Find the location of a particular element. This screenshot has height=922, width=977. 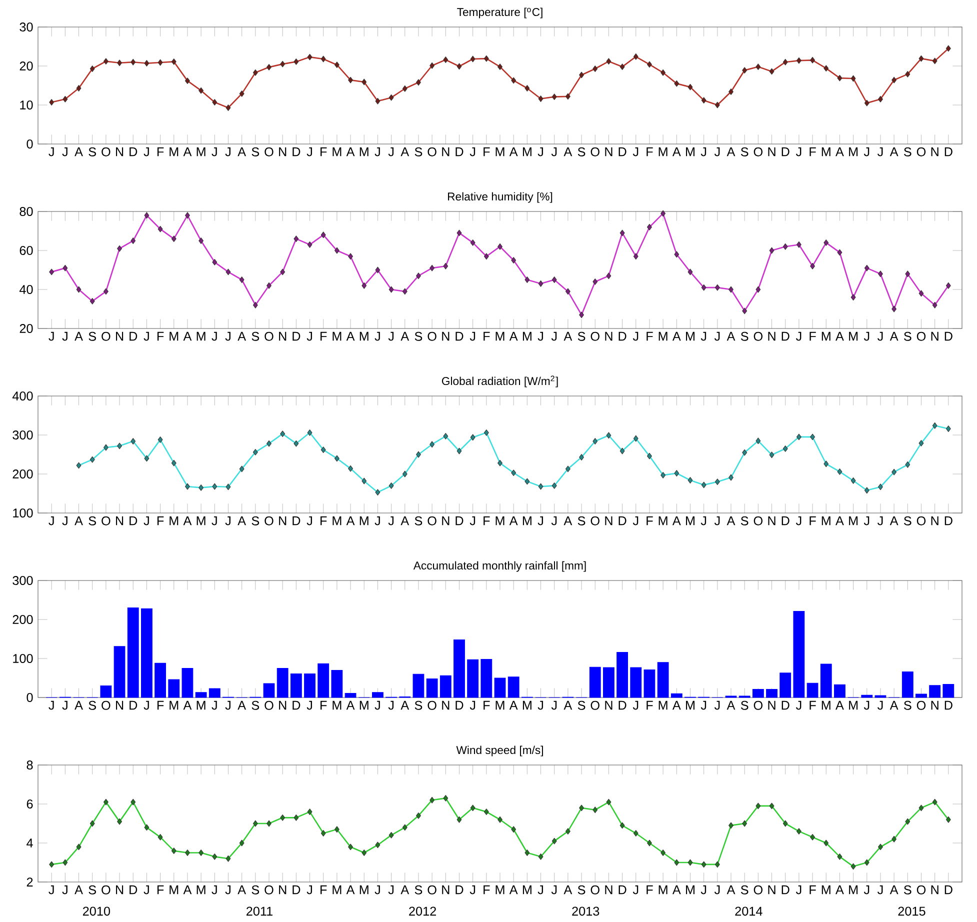

y-tick-label: 60 is located at coordinates (26, 250).